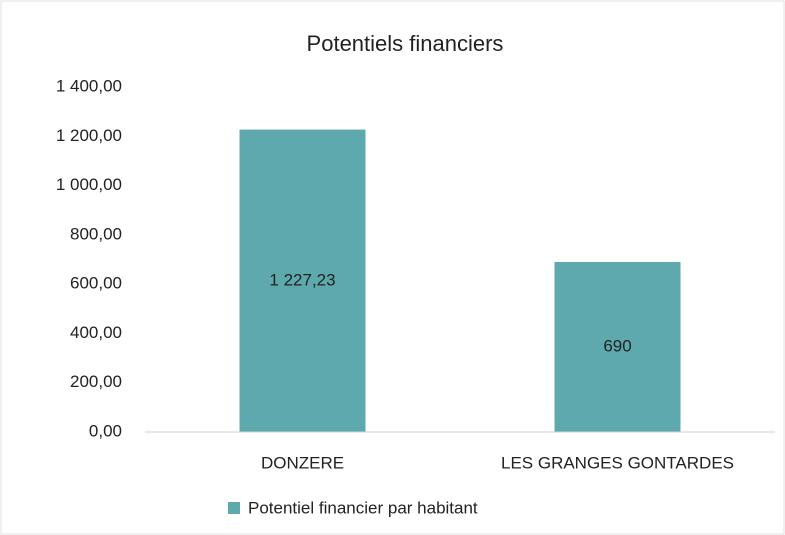 The height and width of the screenshot is (535, 785). Describe the element at coordinates (96, 332) in the screenshot. I see `y-tick-label: 400,00` at that location.